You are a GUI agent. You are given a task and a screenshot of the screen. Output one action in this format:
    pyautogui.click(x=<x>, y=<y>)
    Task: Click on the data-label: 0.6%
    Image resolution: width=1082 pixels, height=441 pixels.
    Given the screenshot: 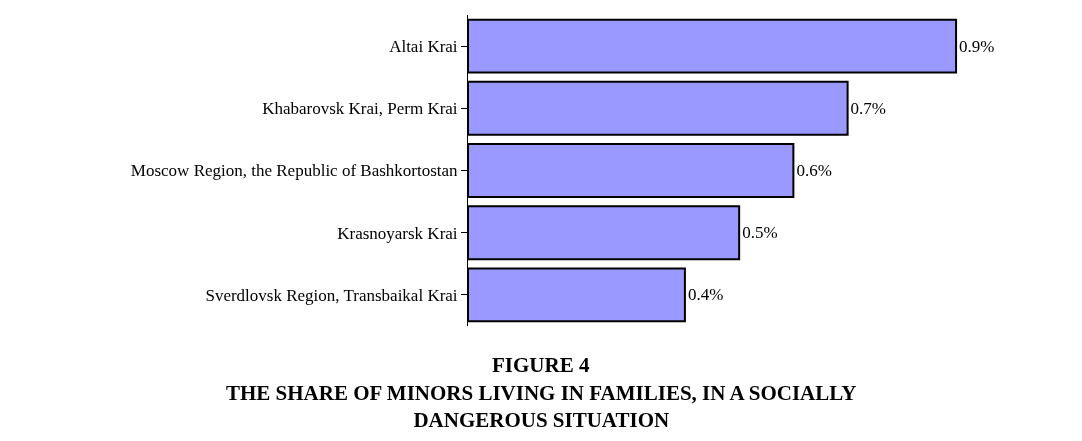 What is the action you would take?
    pyautogui.click(x=814, y=171)
    